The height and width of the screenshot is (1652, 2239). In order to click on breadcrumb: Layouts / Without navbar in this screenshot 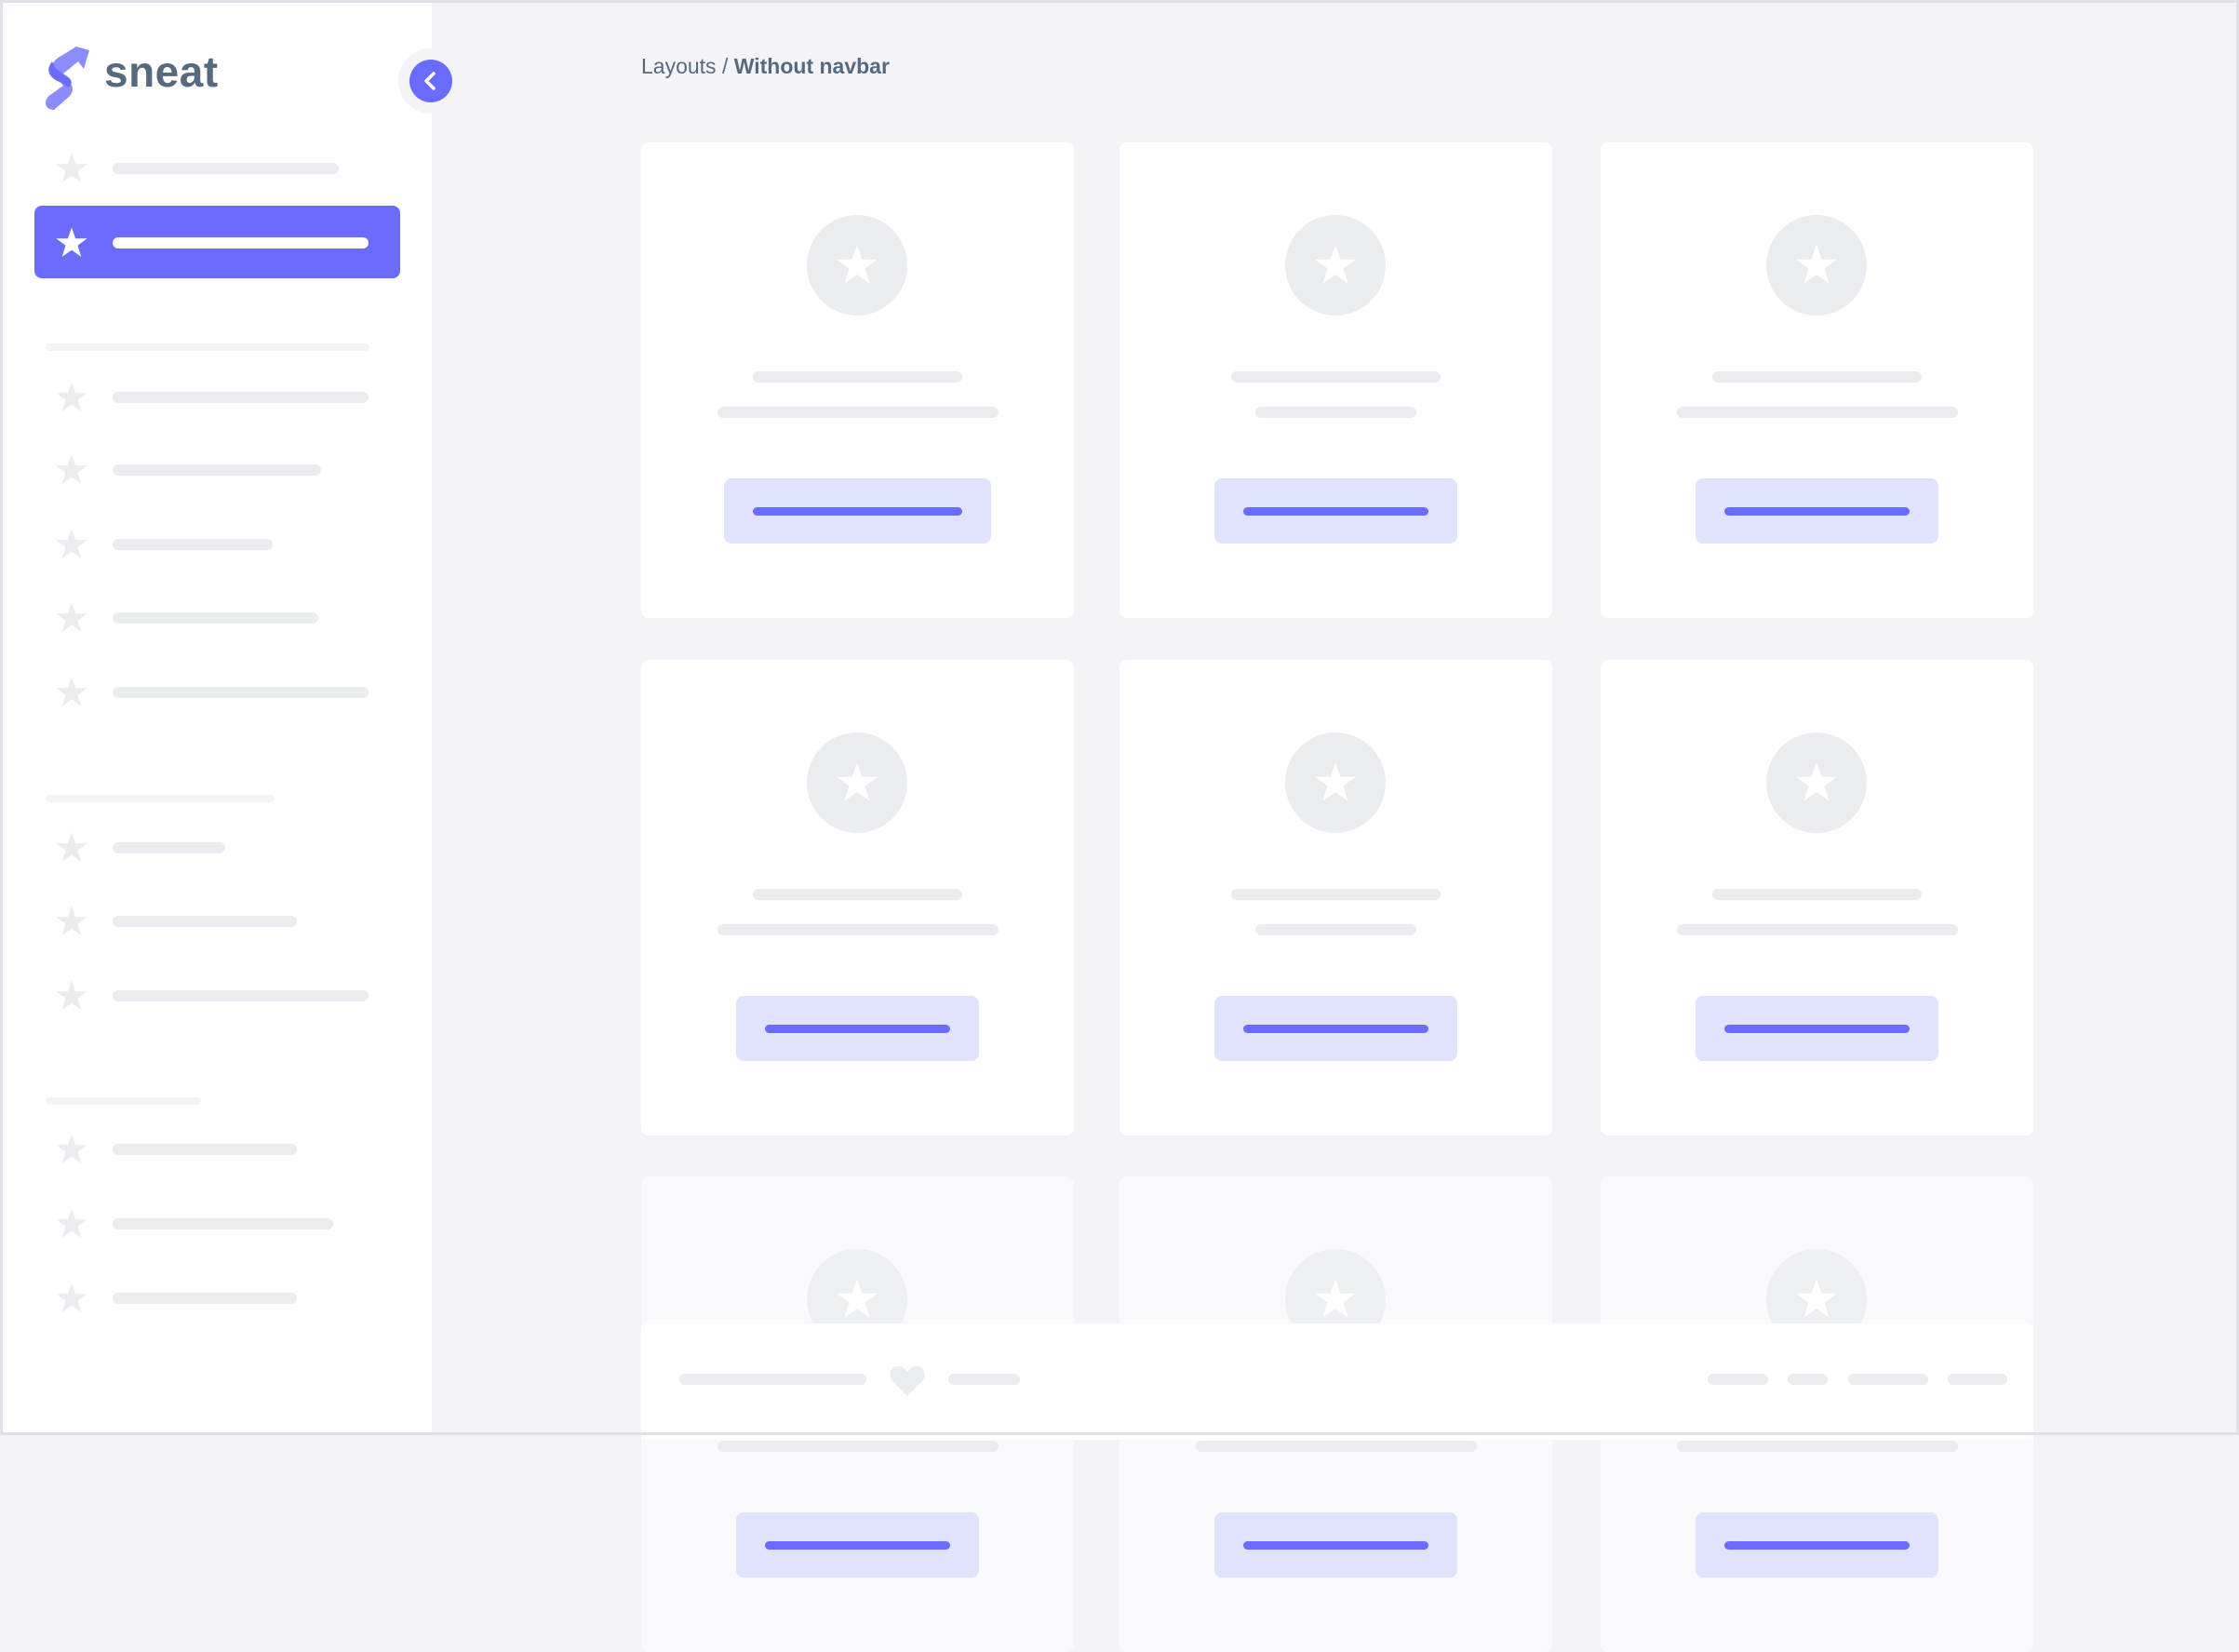, I will do `click(765, 66)`.